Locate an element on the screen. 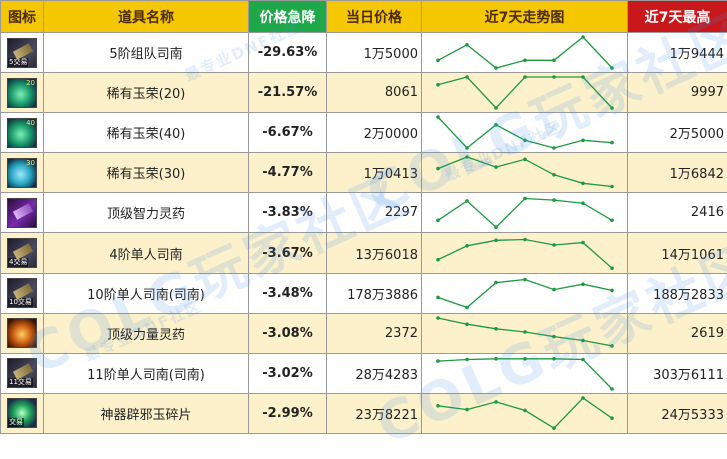 The image size is (727, 459). jade-icon: 40 is located at coordinates (22, 133).